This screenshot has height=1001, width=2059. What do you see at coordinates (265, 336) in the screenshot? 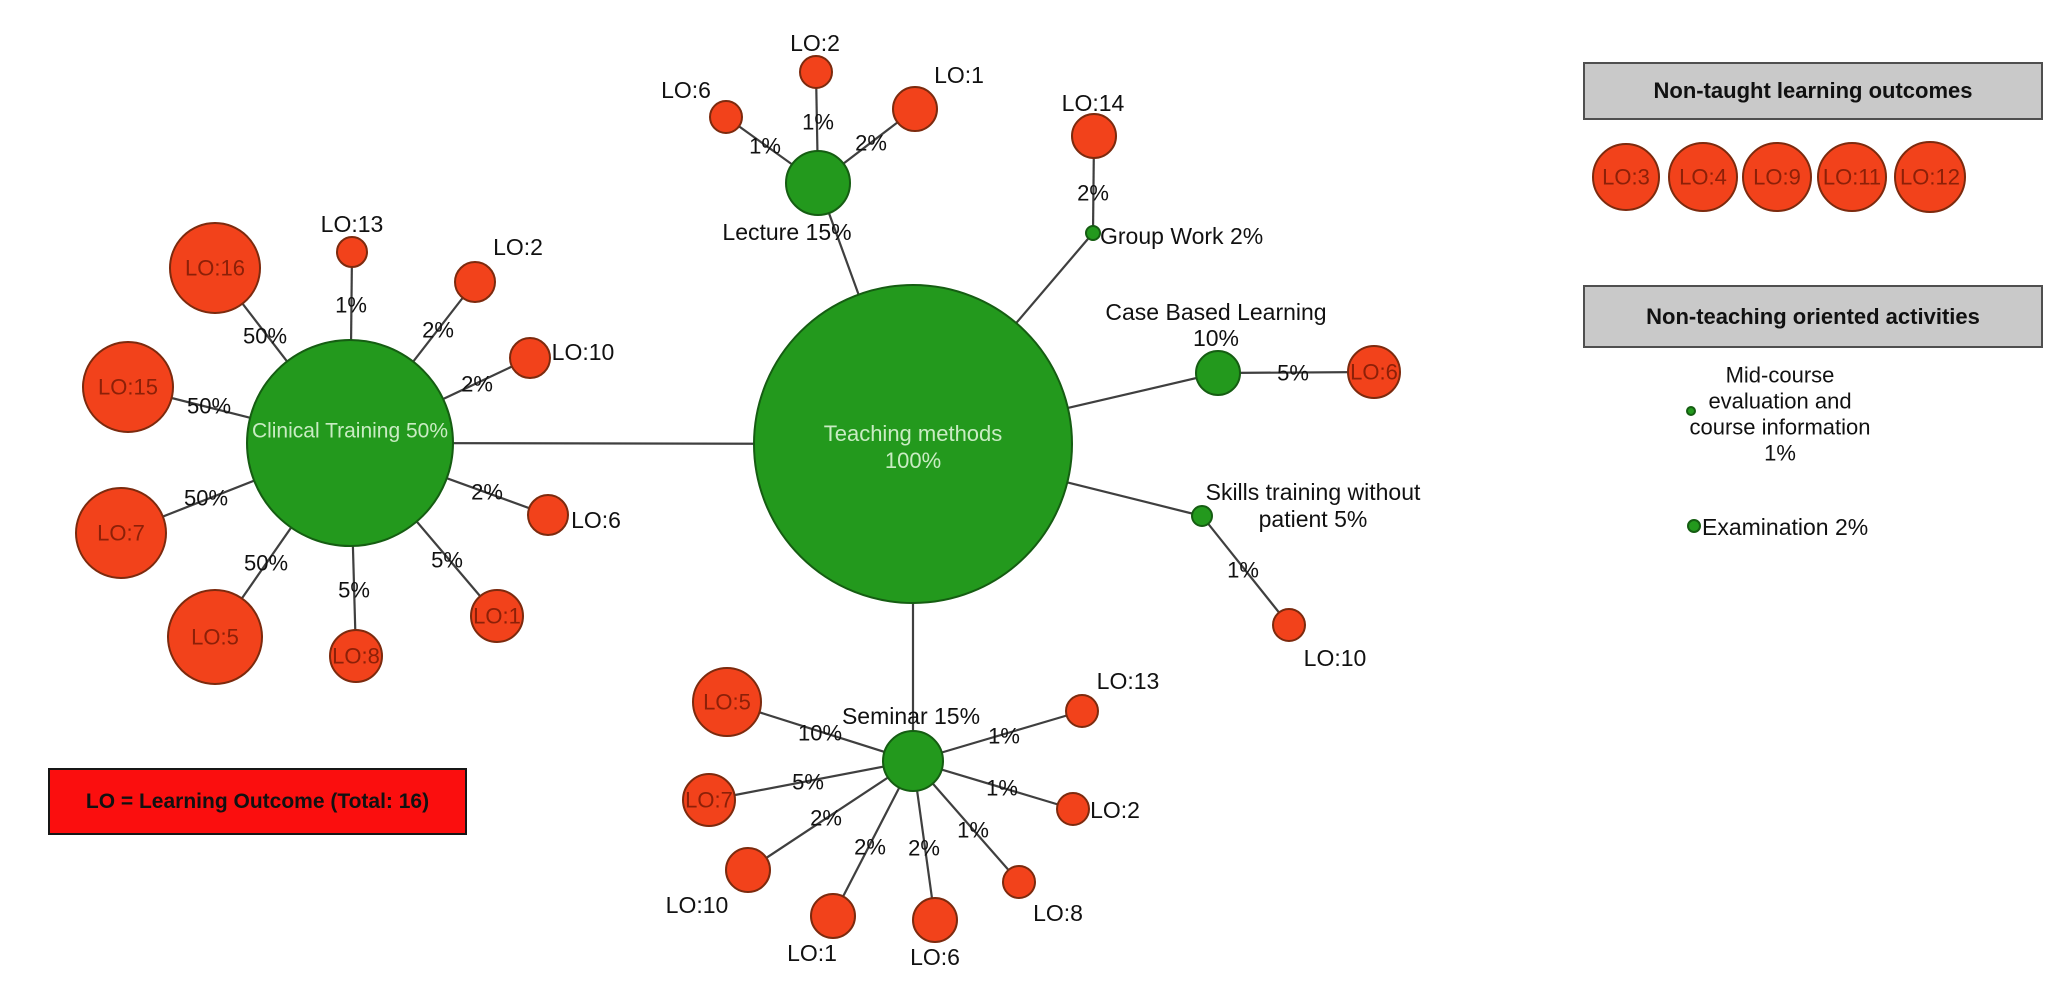
I see `edge-label-clinical-training-clinical-lo16: 50%` at bounding box center [265, 336].